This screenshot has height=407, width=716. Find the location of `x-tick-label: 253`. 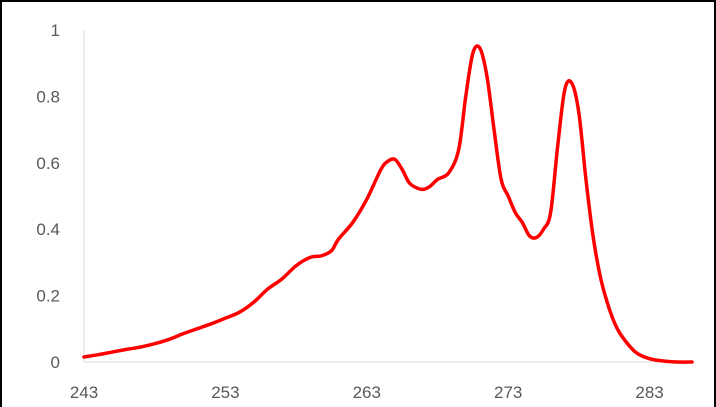

x-tick-label: 253 is located at coordinates (225, 392).